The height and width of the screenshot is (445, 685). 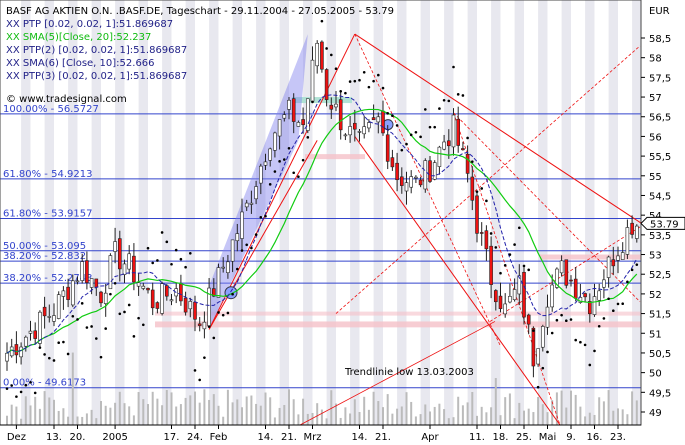 What do you see at coordinates (655, 137) in the screenshot?
I see `y-tick-label: 56` at bounding box center [655, 137].